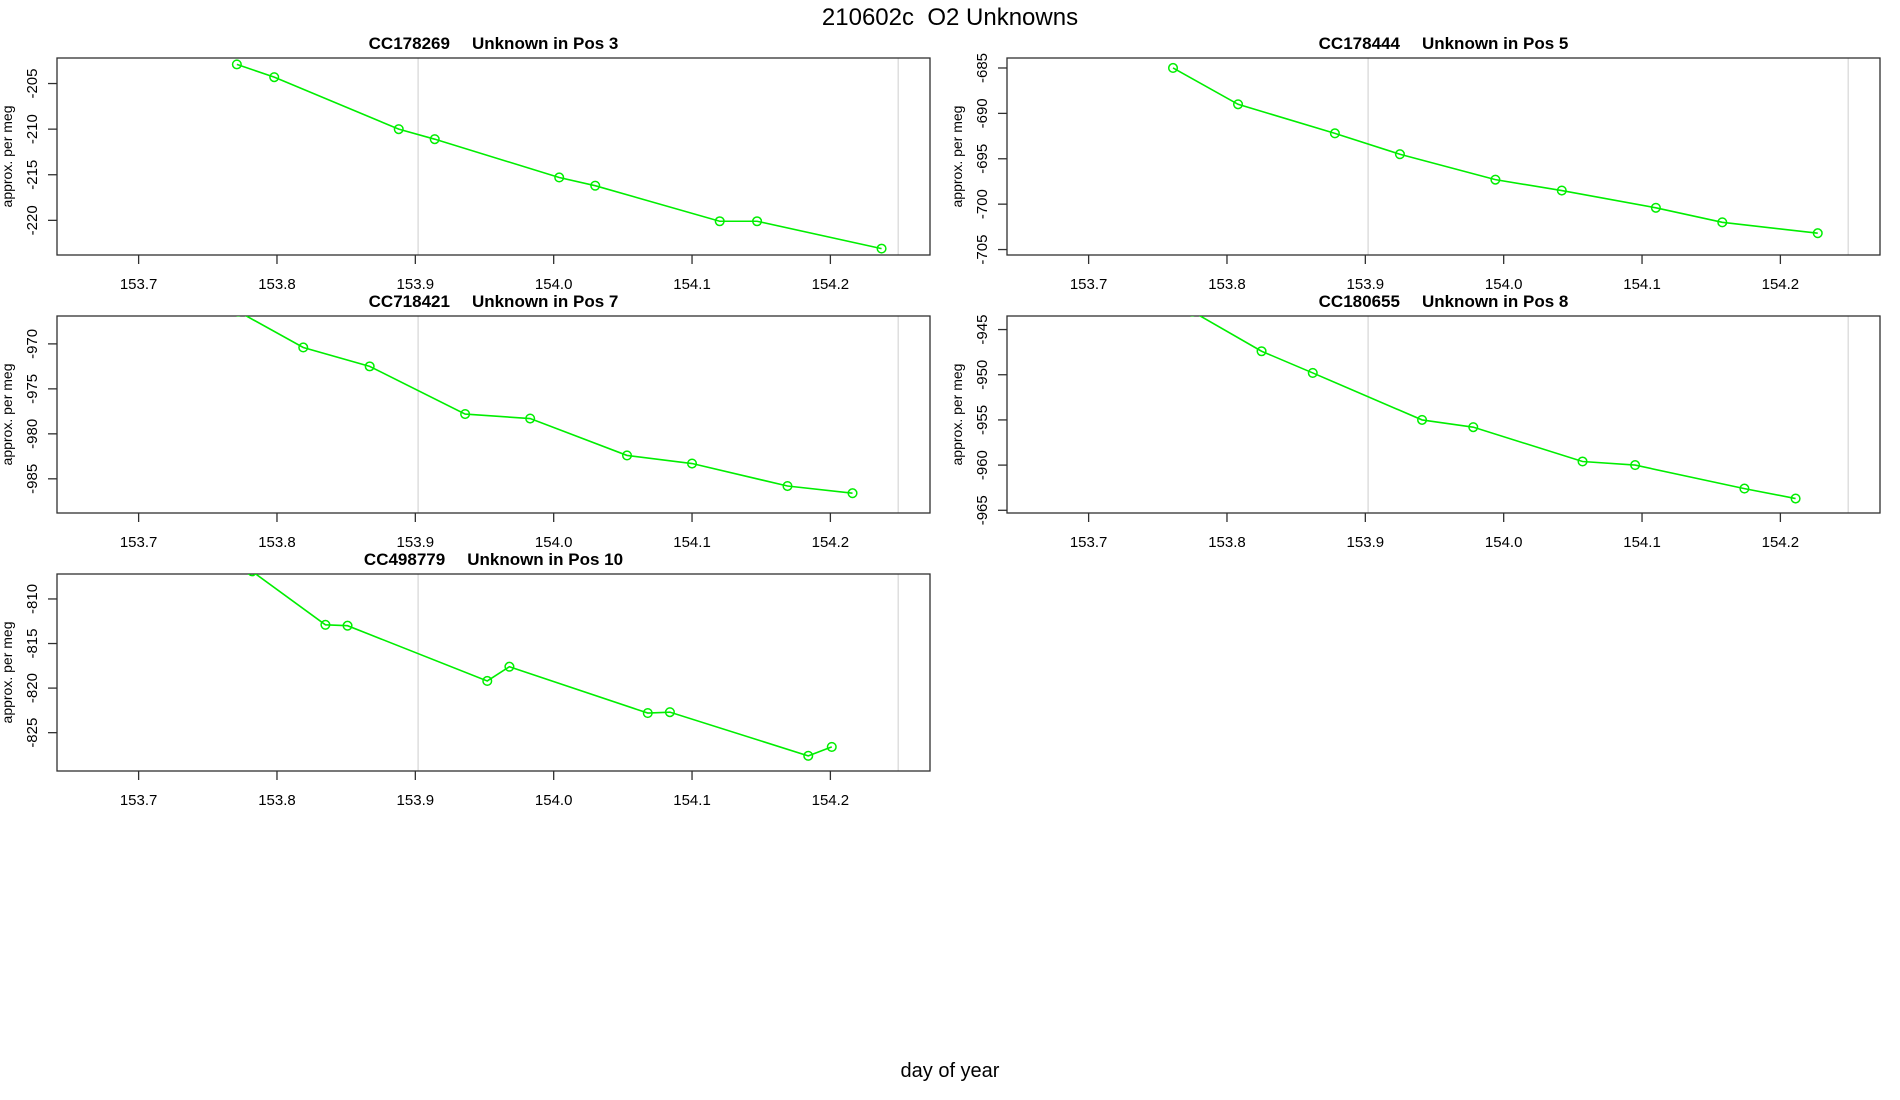 This screenshot has height=1100, width=1900. I want to click on panel-title-pos: Unknown in Pos 7, so click(545, 301).